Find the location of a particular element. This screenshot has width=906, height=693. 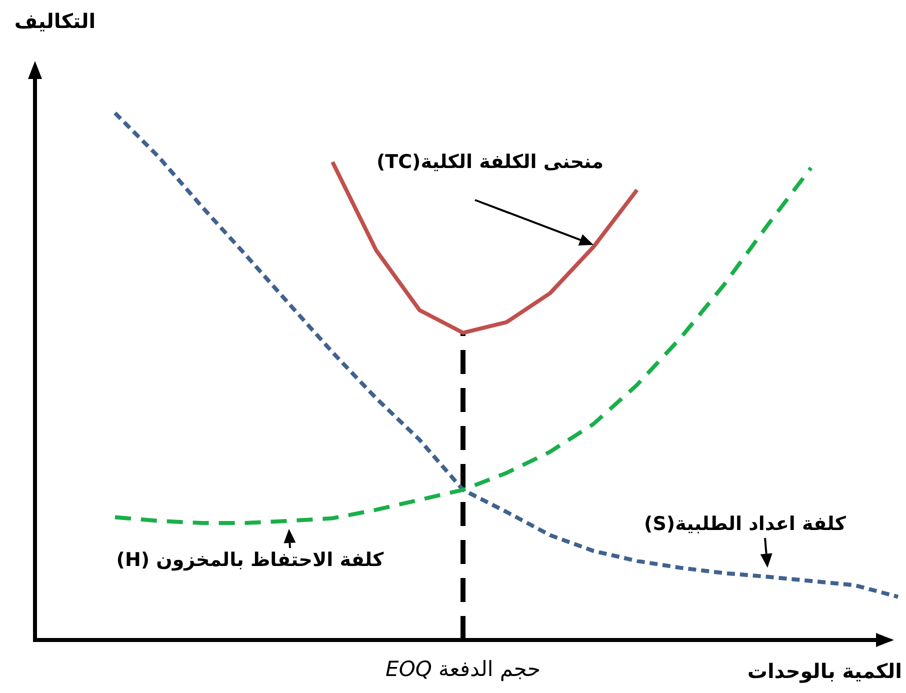

series-label: كلفة اعداد الطلبية(S) is located at coordinates (745, 524).